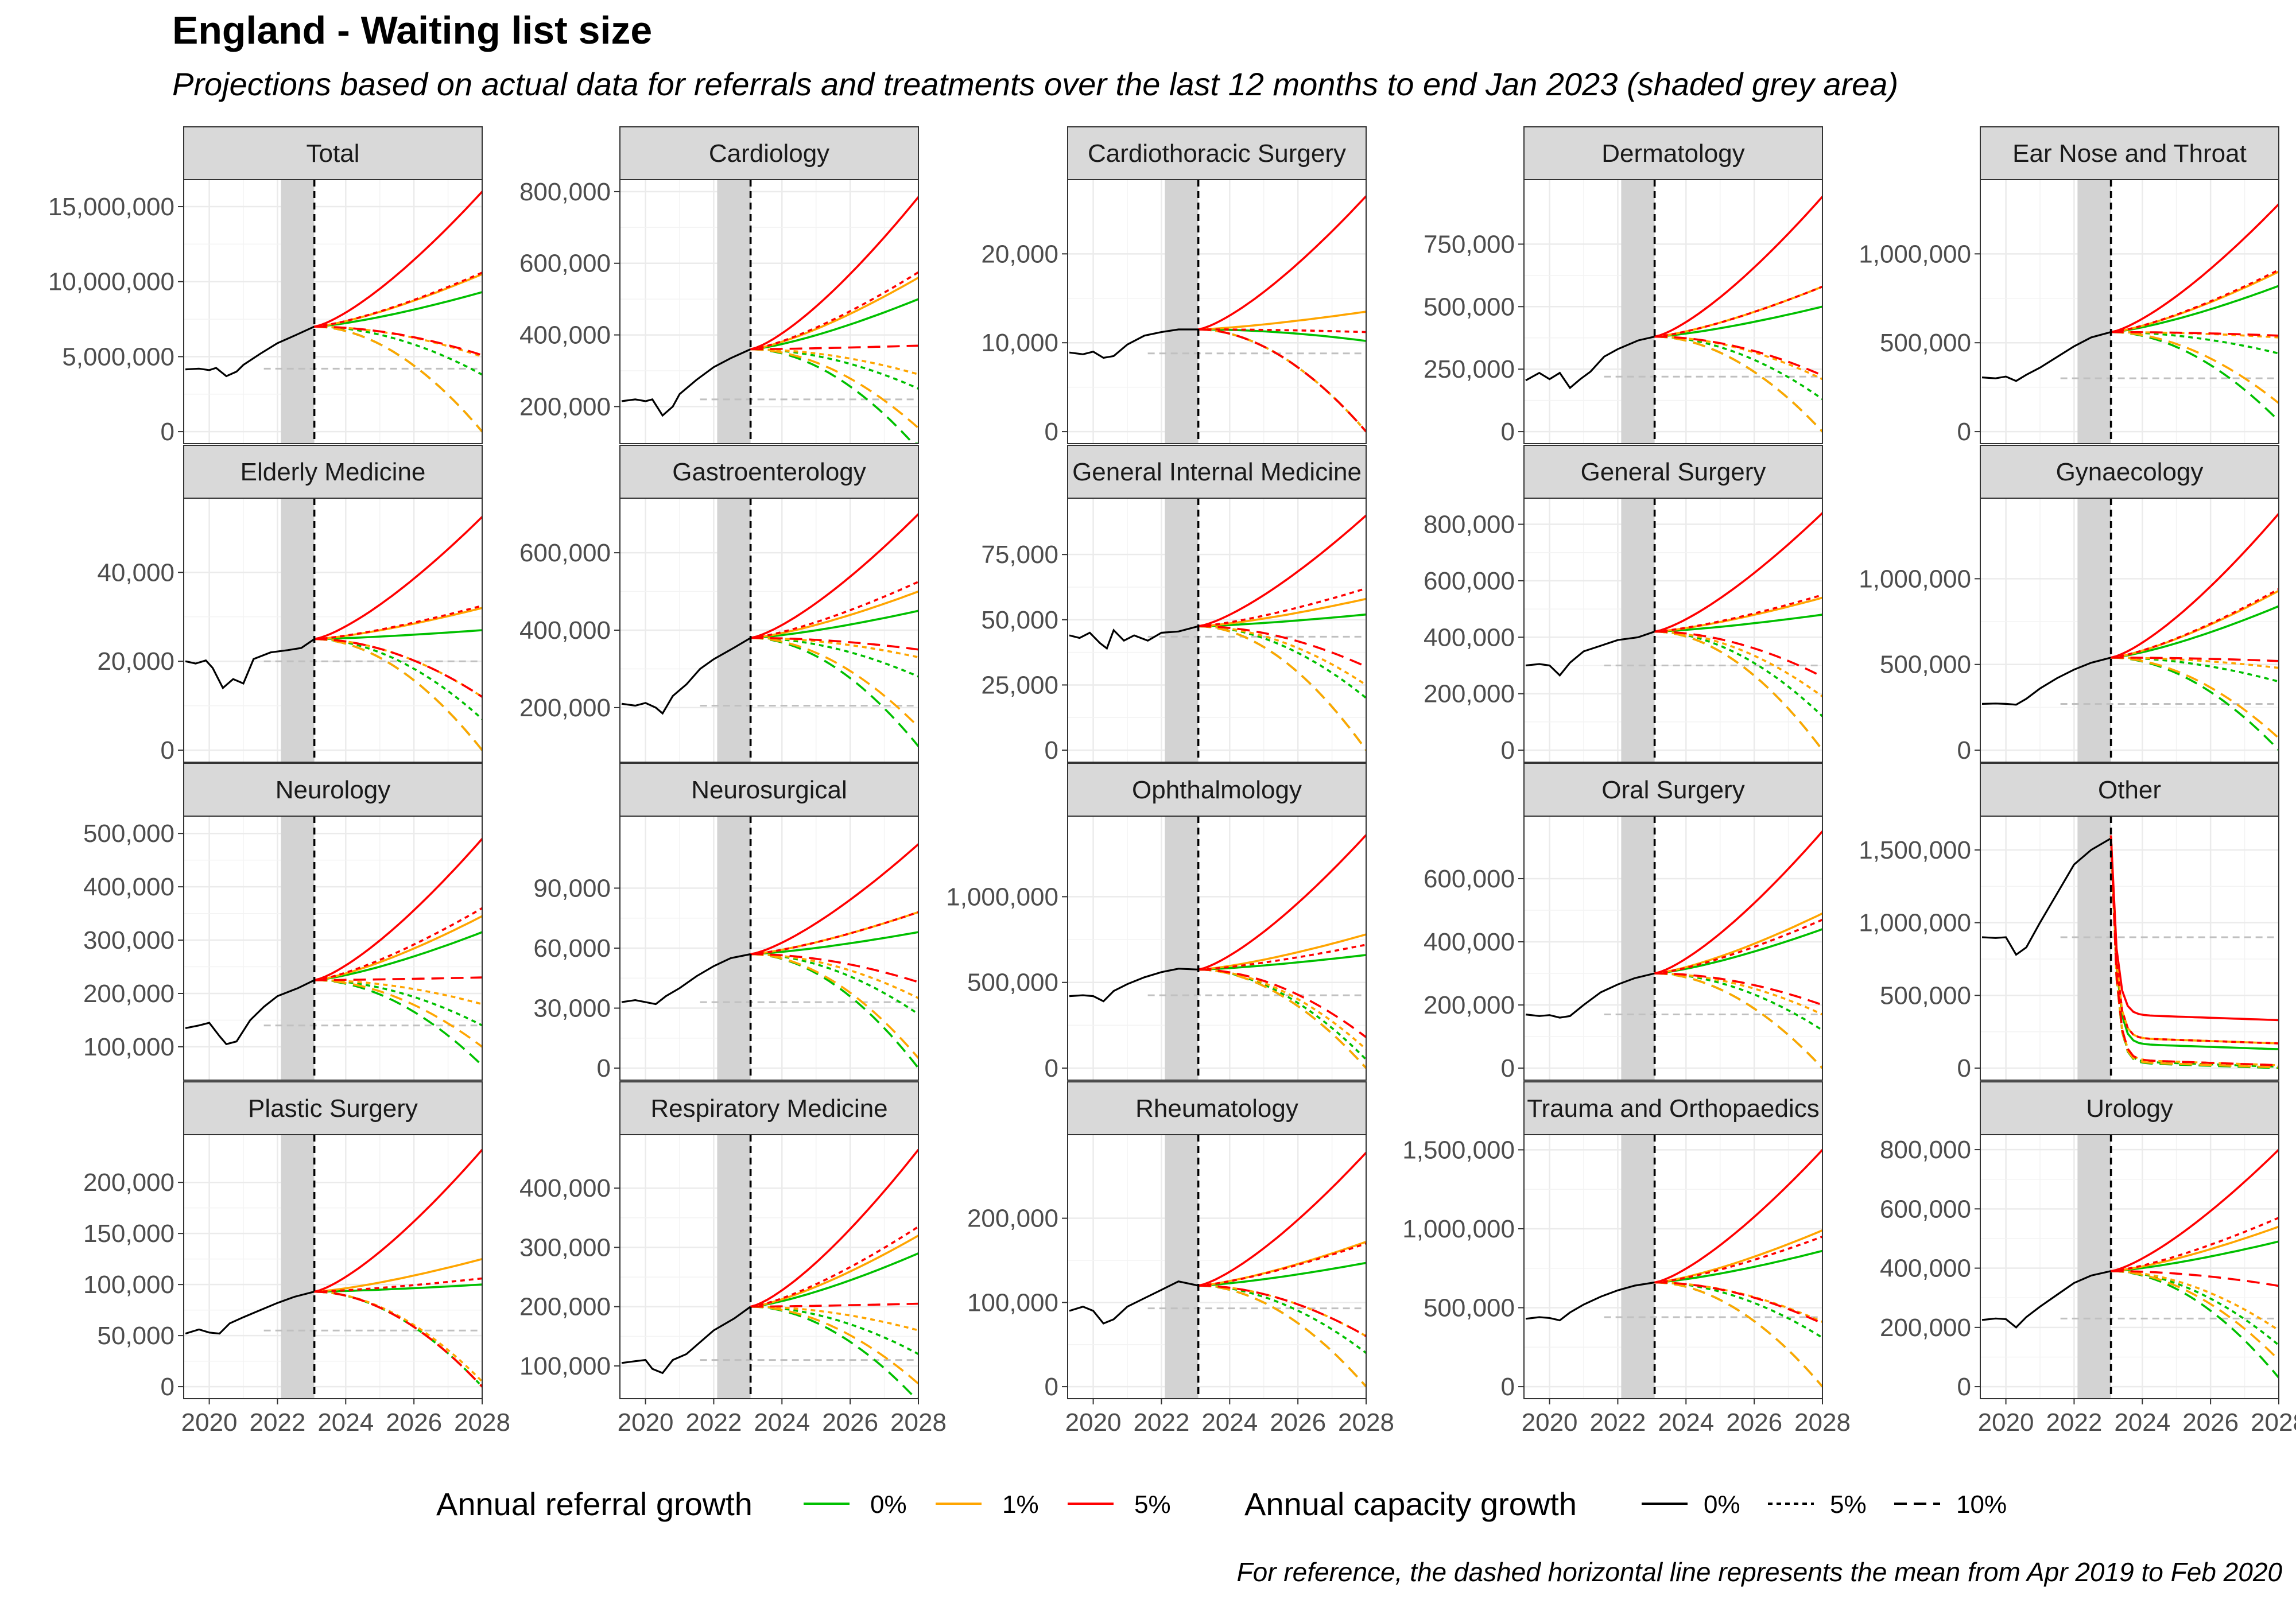  I want to click on y-tick-label: 500,000, so click(1925, 343).